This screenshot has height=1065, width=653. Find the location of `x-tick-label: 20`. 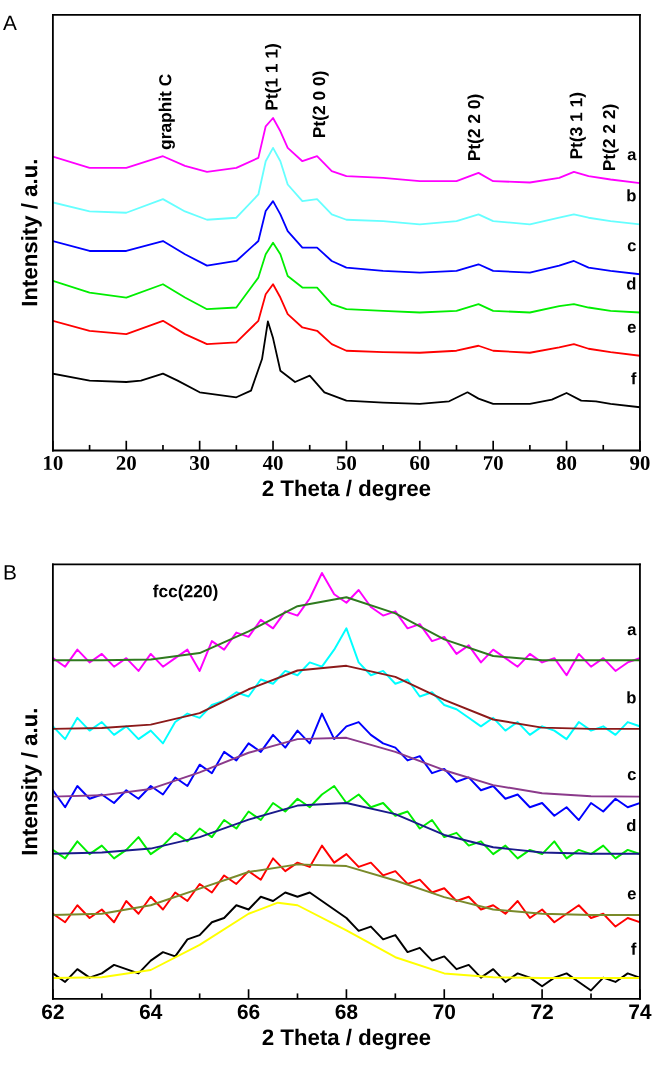

x-tick-label: 20 is located at coordinates (126, 463).